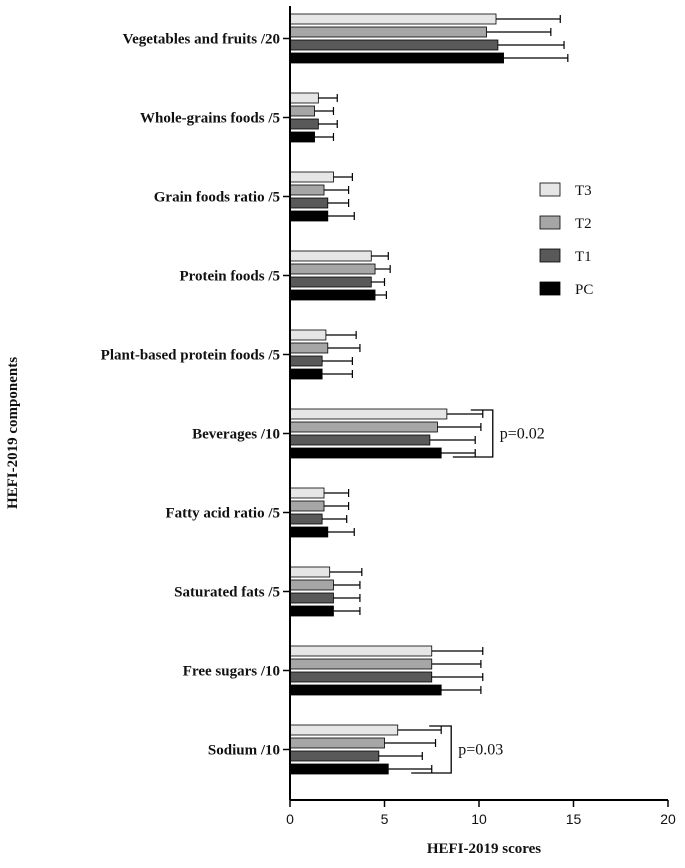  Describe the element at coordinates (385, 819) in the screenshot. I see `x-tick-label-5: 5` at that location.